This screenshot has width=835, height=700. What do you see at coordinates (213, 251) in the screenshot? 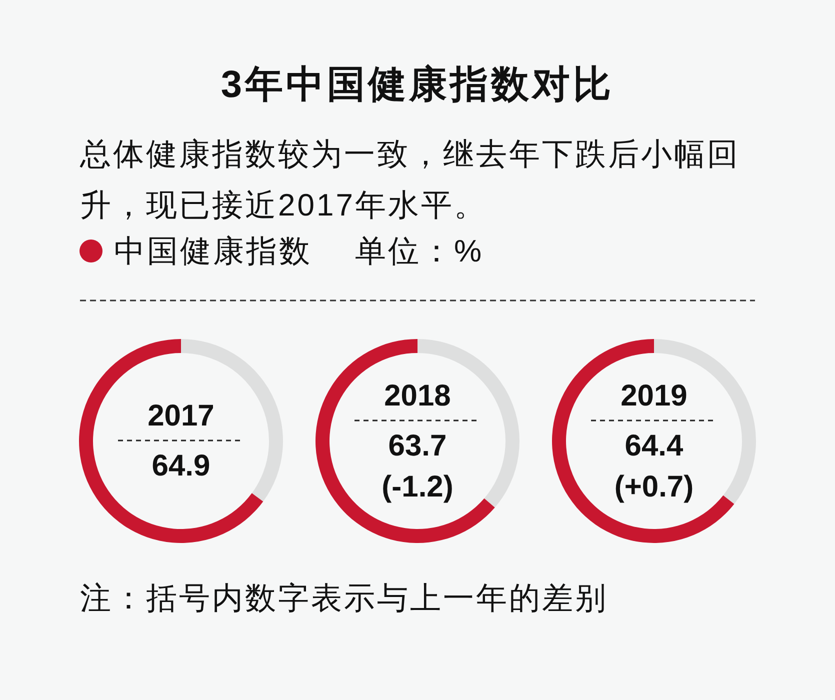
I see `legend-label: 中国健康指数` at bounding box center [213, 251].